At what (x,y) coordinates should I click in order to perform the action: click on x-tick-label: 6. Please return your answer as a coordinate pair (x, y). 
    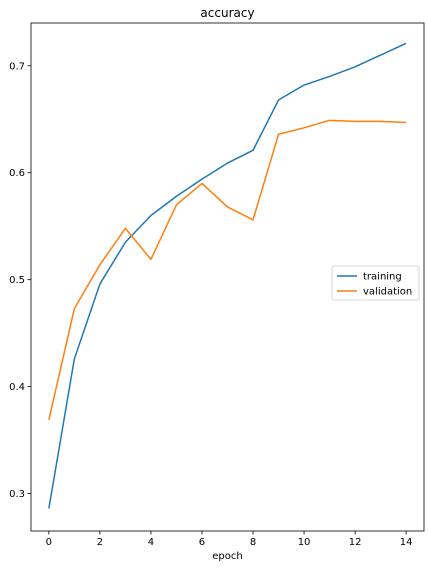
    Looking at the image, I should click on (202, 542).